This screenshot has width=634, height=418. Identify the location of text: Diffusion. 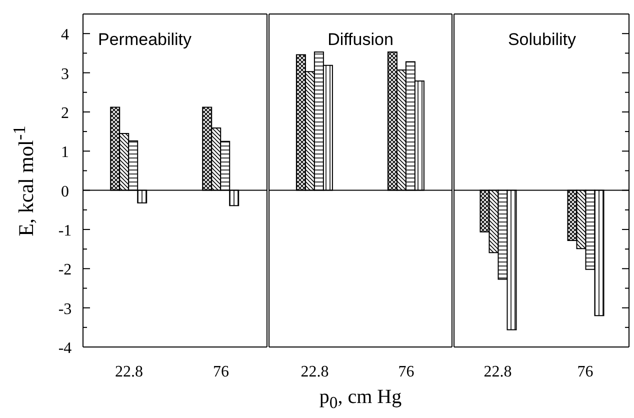
(360, 40).